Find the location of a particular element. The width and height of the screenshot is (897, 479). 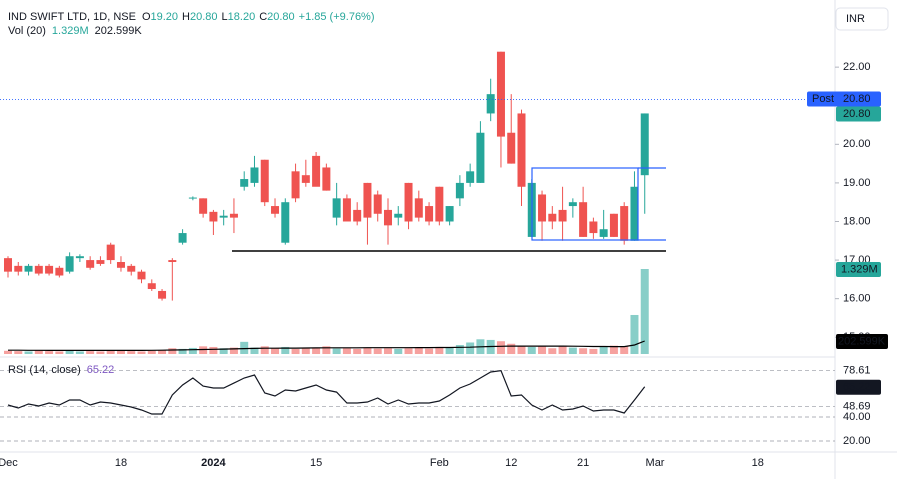

rsi-badge is located at coordinates (858, 387).